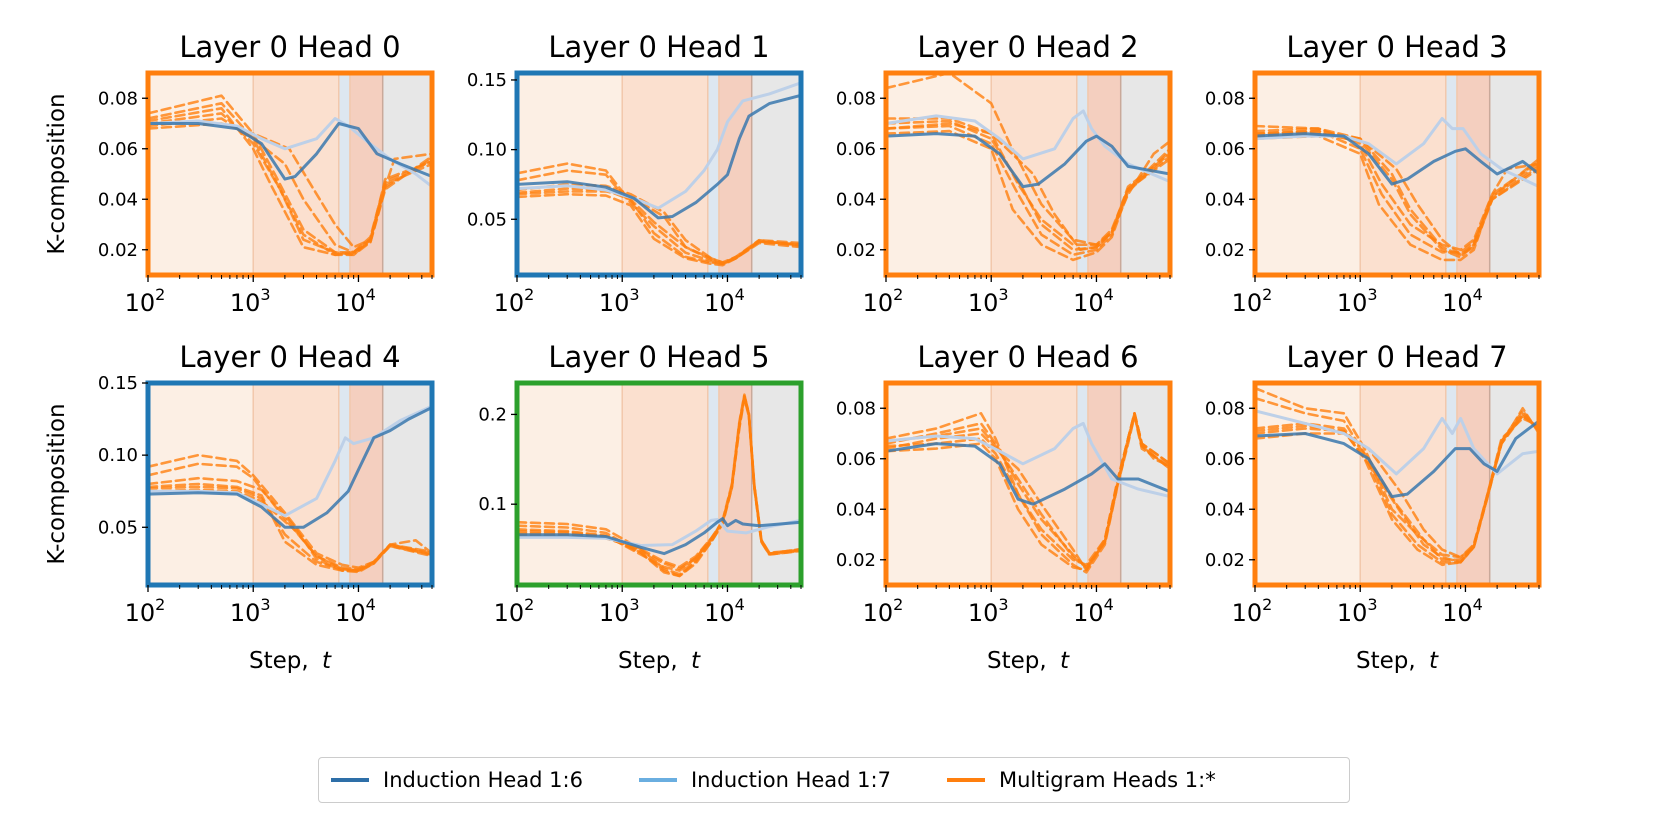 The width and height of the screenshot is (1661, 830). Describe the element at coordinates (350, 780) in the screenshot. I see `legend-swatch-ih6` at that location.